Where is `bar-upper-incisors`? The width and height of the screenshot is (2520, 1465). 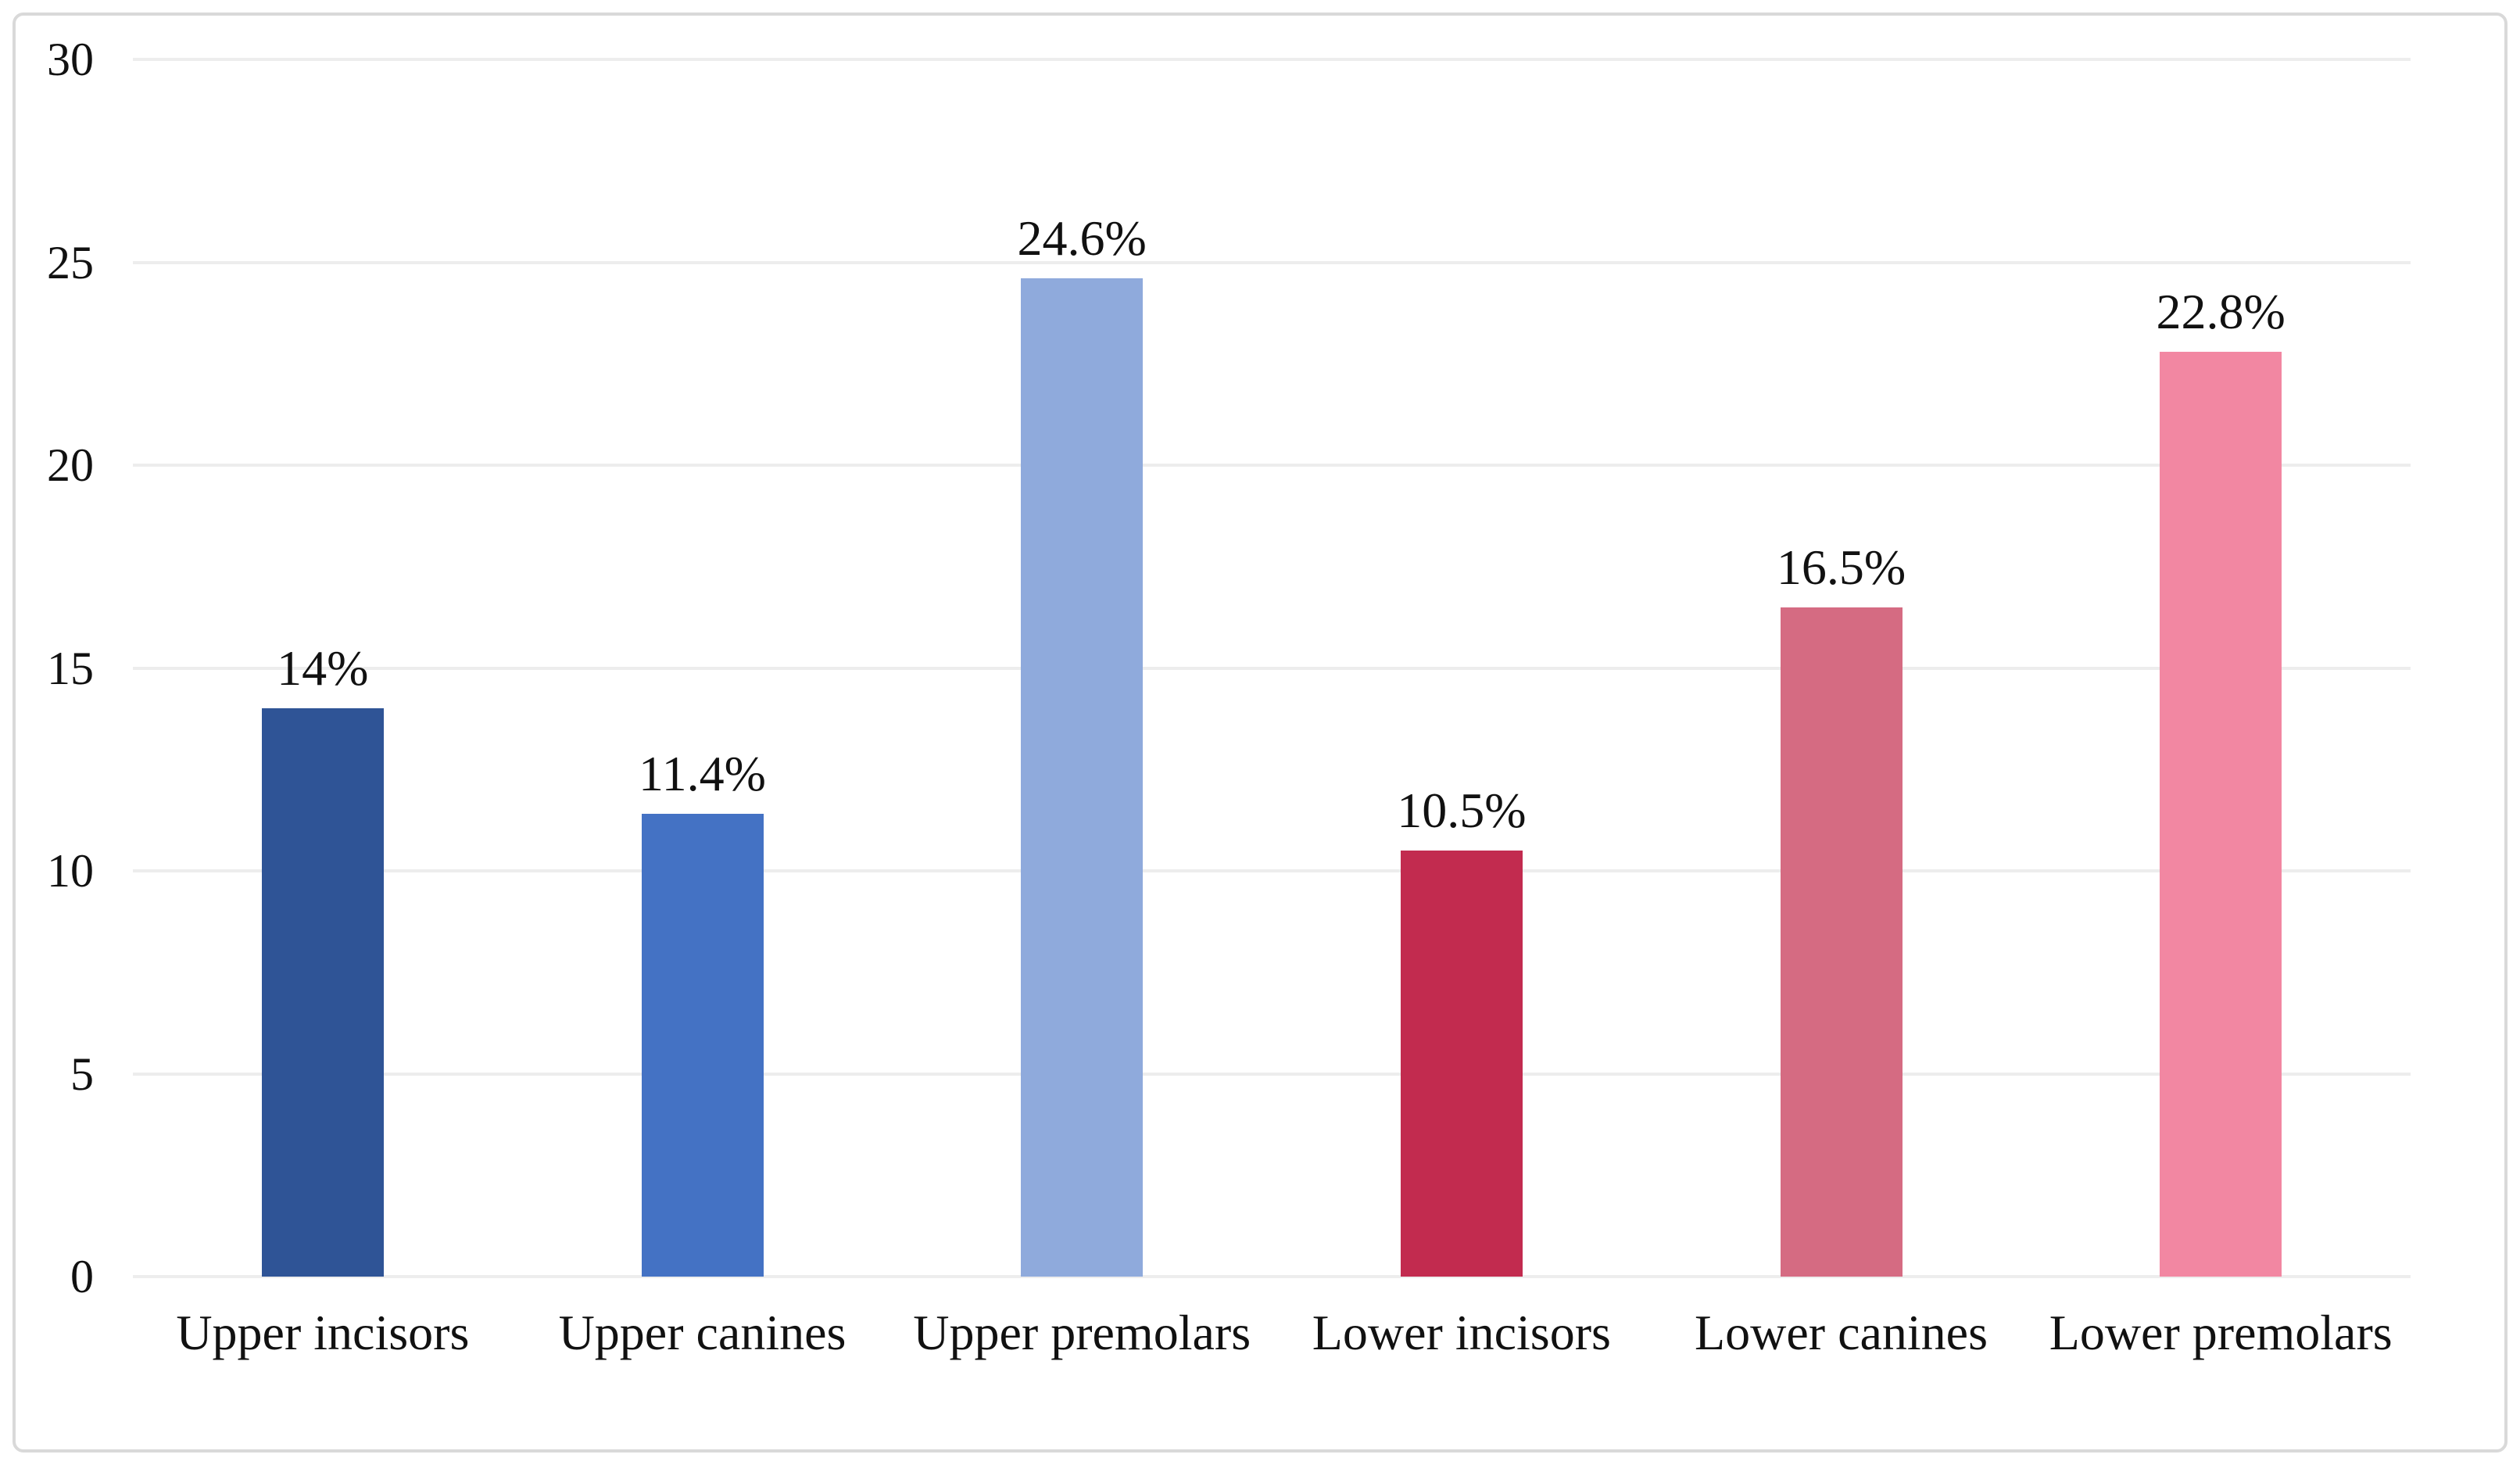
bar-upper-incisors is located at coordinates (322, 992).